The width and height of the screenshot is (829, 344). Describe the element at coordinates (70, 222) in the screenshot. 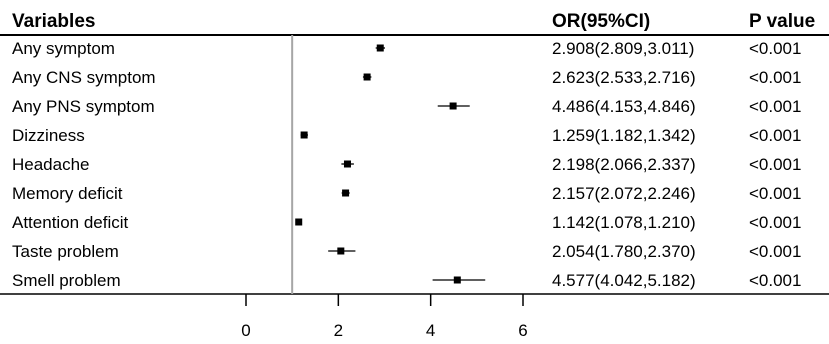

I see `row-label: Attention deficit` at that location.